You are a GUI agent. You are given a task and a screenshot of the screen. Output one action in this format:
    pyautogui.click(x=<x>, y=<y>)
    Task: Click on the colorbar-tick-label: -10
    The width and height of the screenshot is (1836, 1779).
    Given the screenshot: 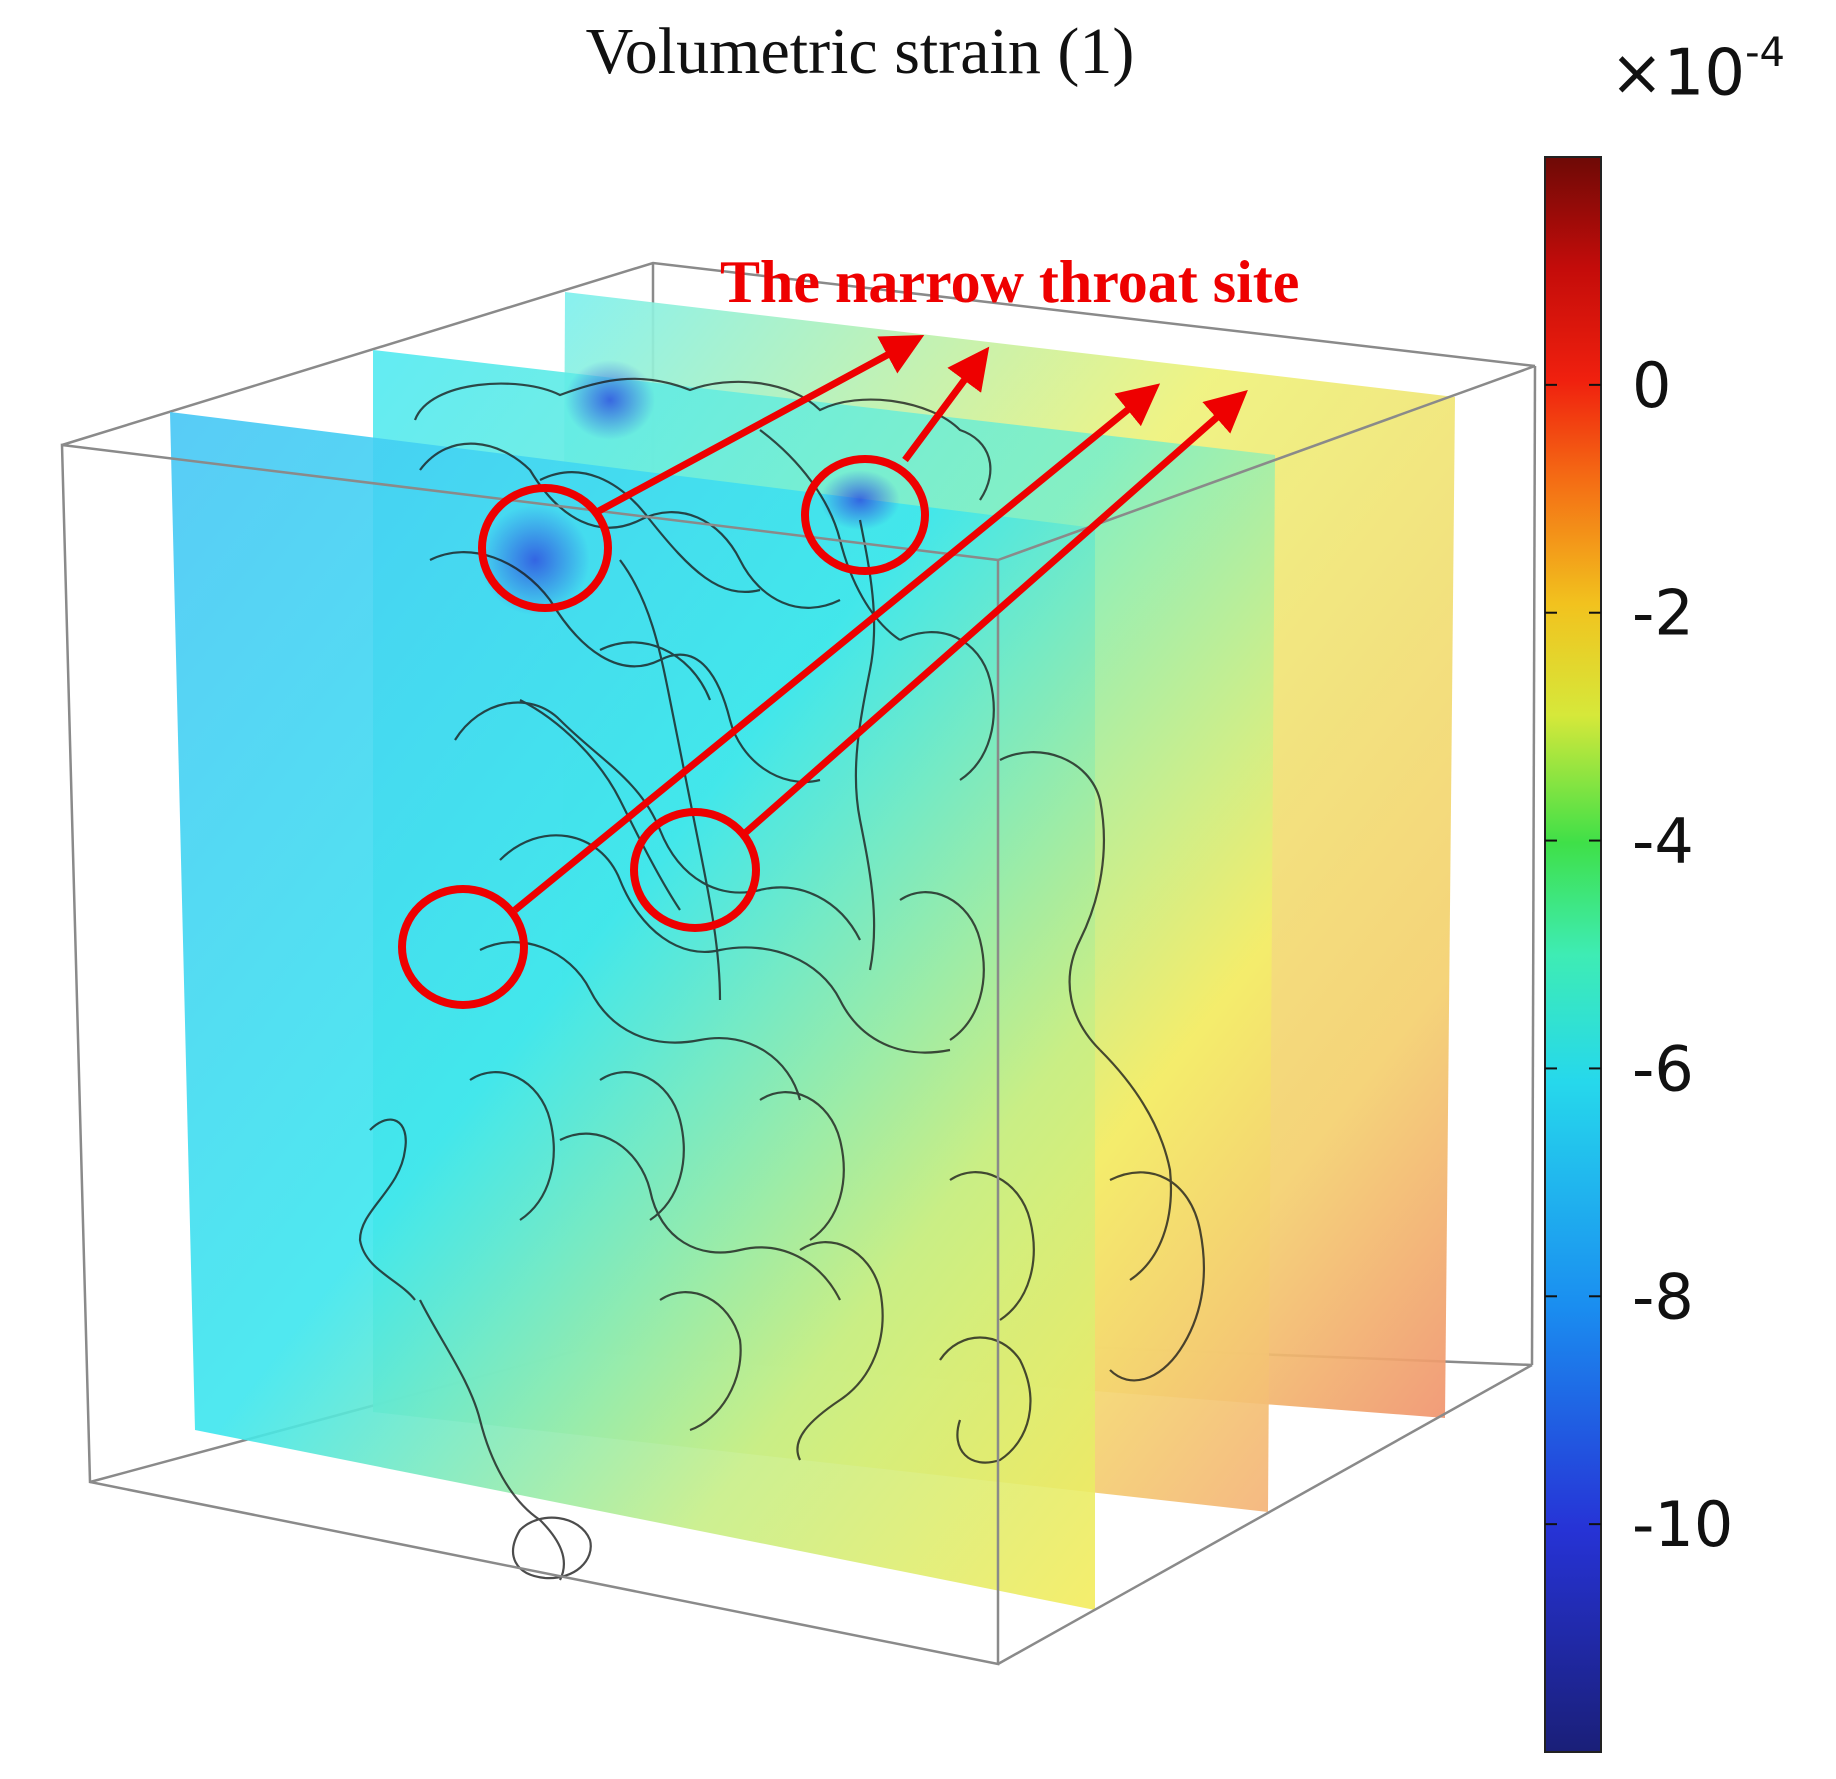 What is the action you would take?
    pyautogui.click(x=1682, y=1524)
    